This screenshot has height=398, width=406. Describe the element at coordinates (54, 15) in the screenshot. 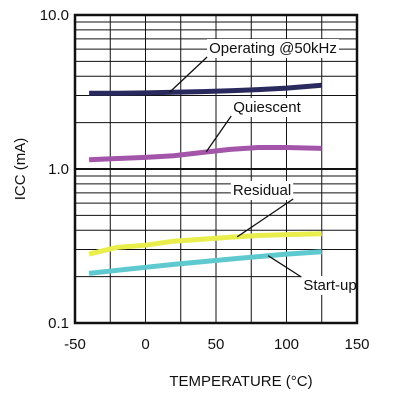

I see `y-tick-label: 10.0` at that location.